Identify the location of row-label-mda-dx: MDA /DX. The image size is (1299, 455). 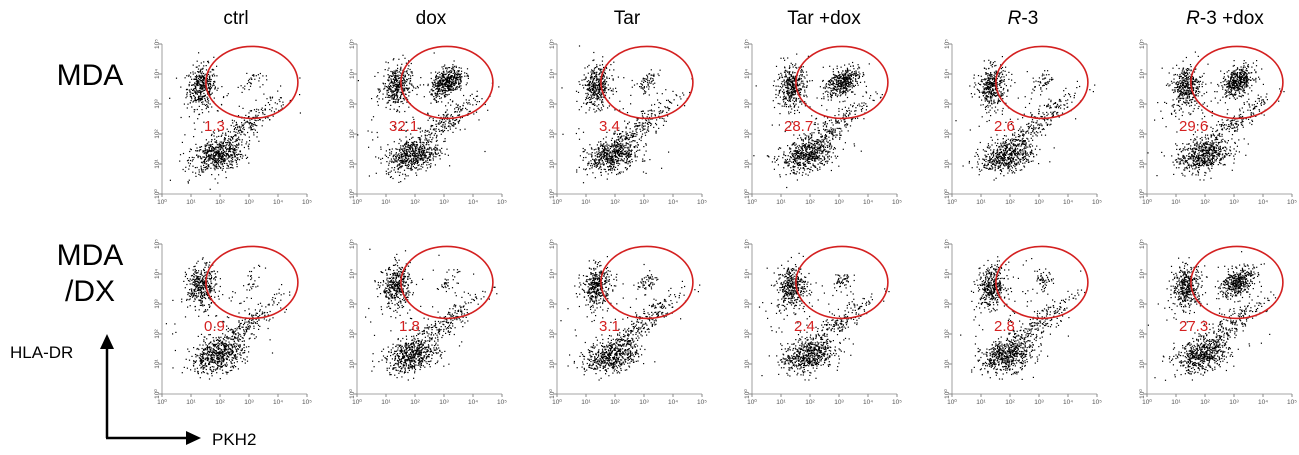
(90, 274).